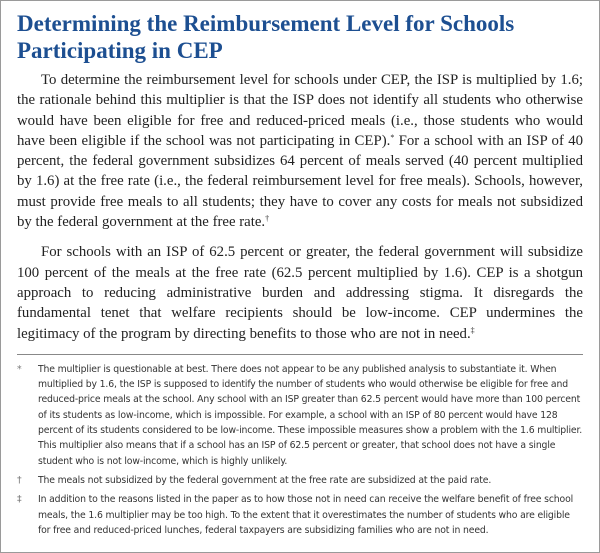 Image resolution: width=600 pixels, height=553 pixels. I want to click on footnote-ref-double-dagger: ‡, so click(472, 330).